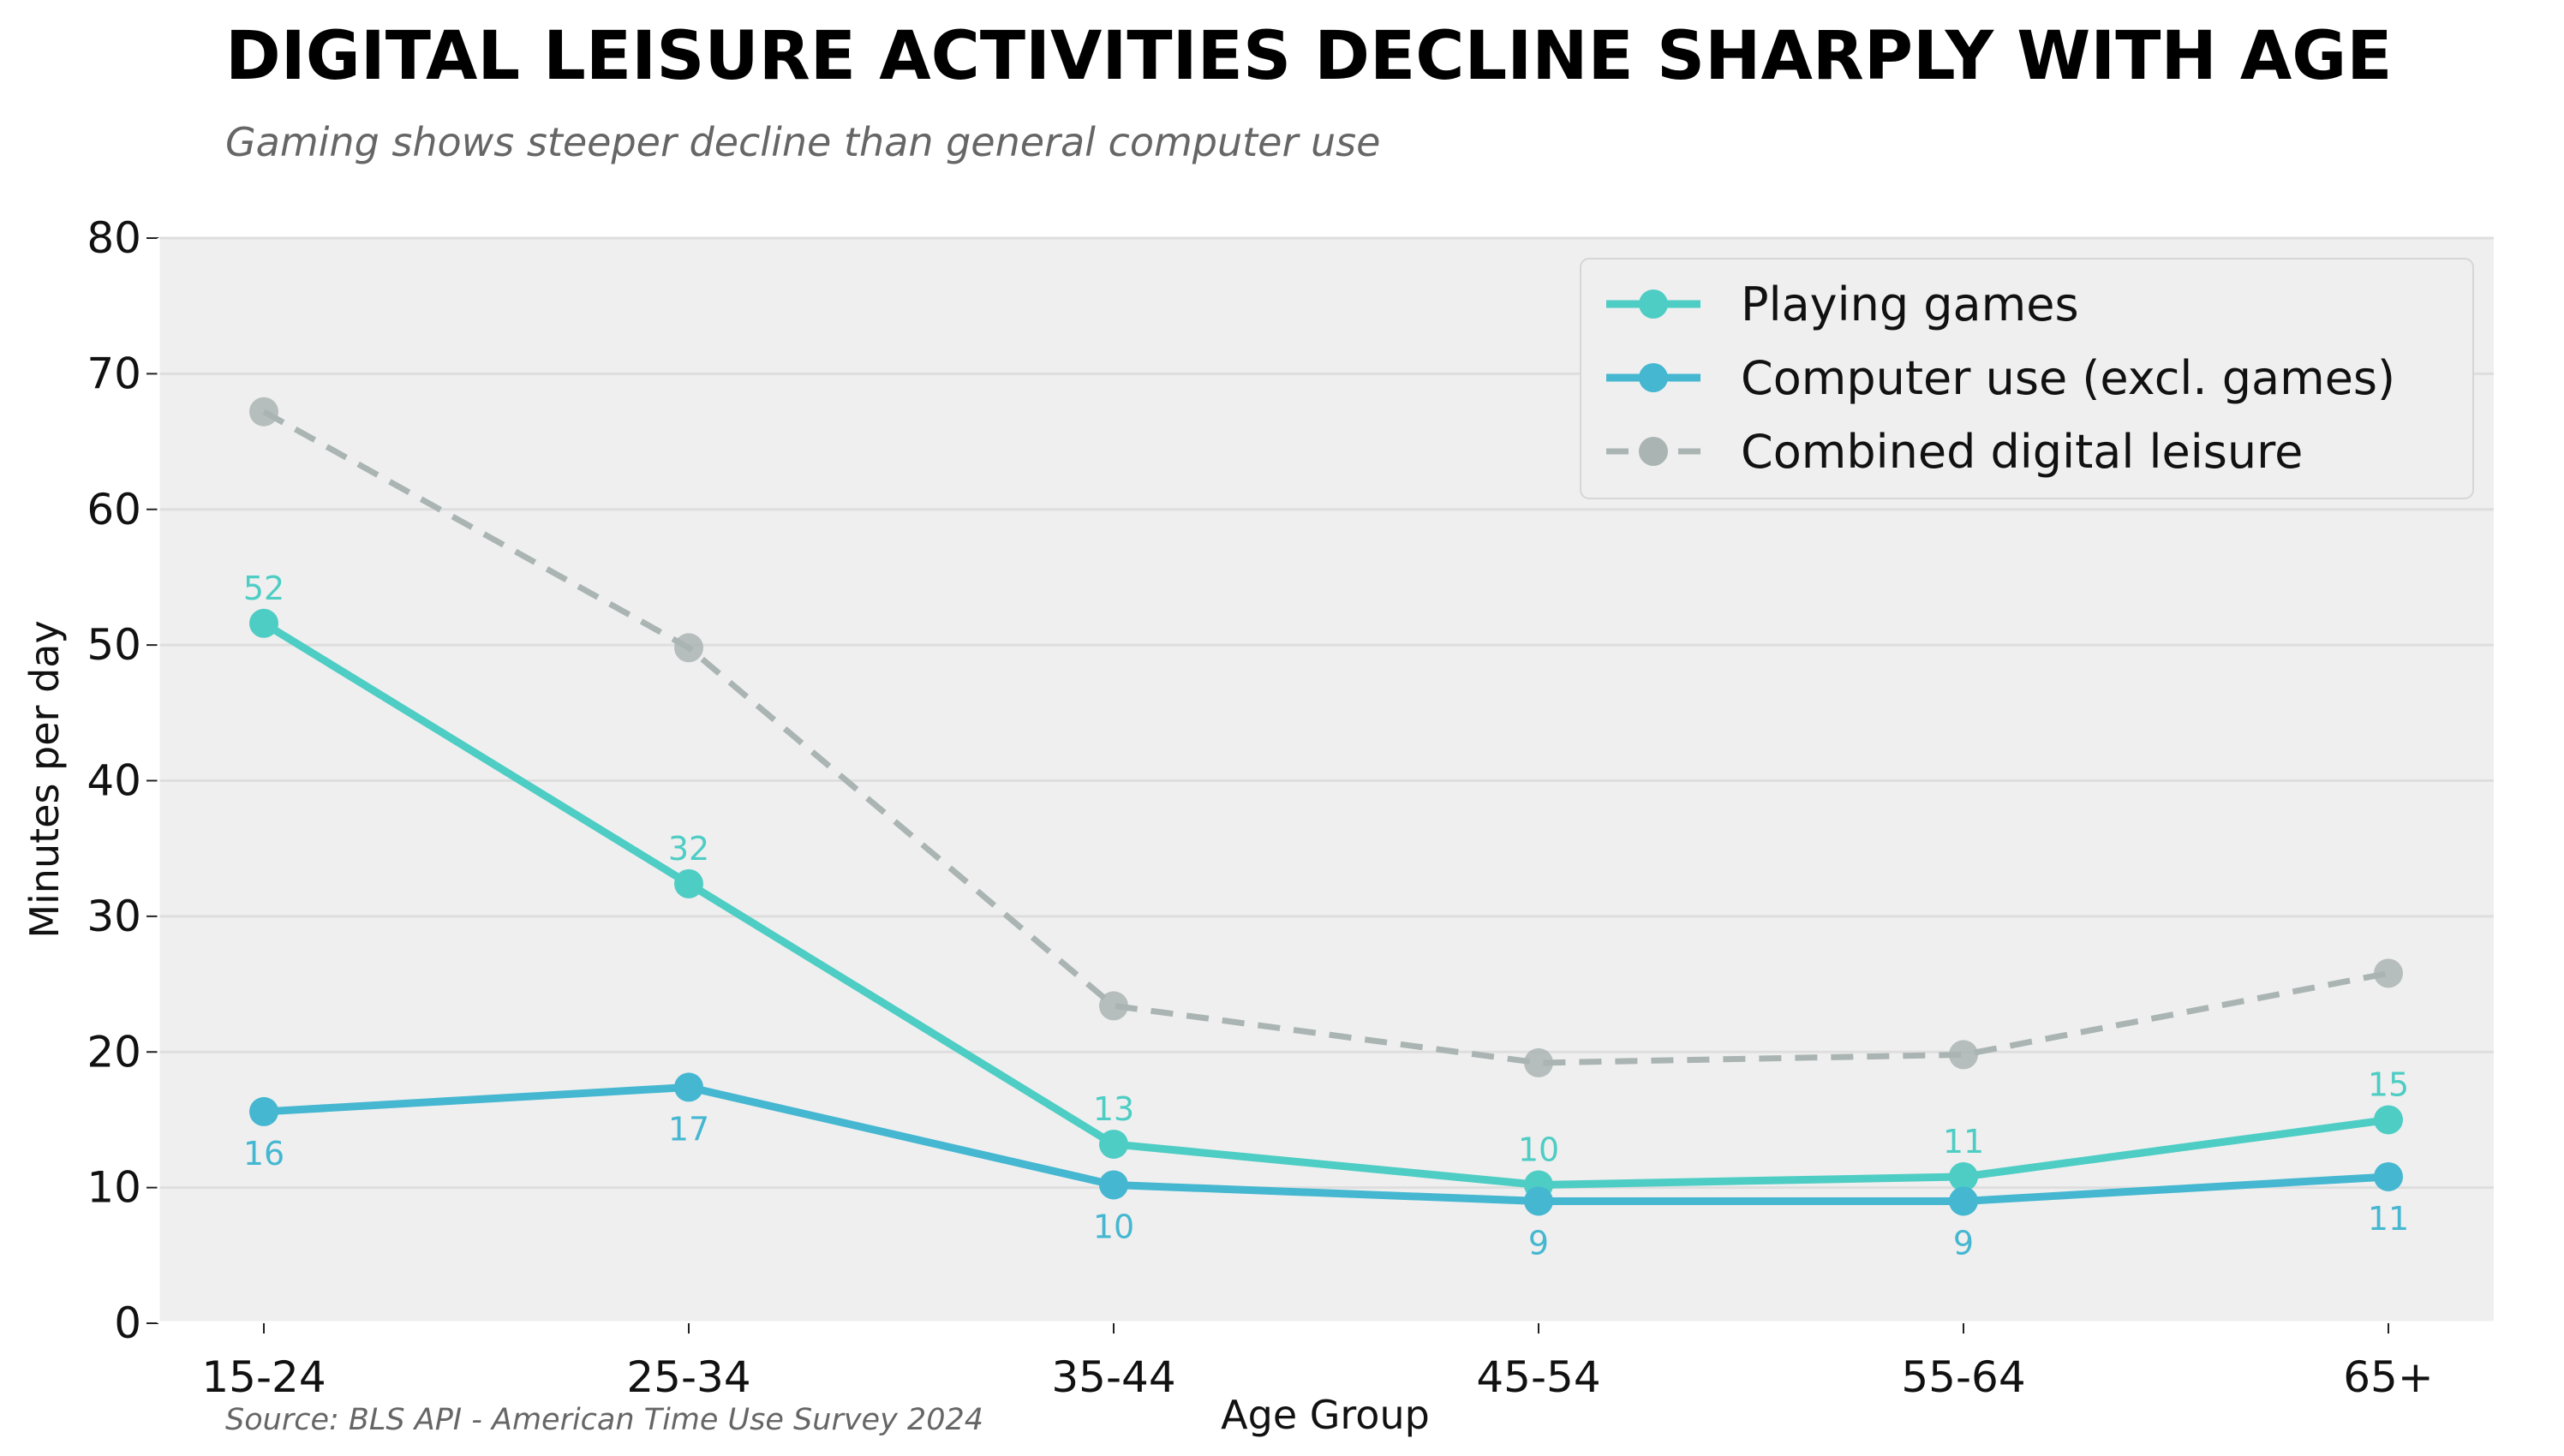 This screenshot has width=2564, height=1456. I want to click on y-tick-label: 0, so click(127, 1323).